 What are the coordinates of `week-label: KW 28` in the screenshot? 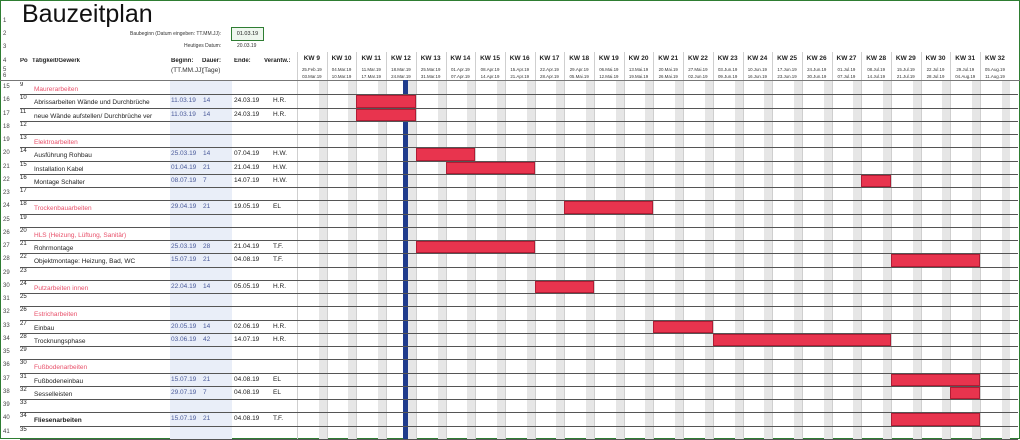 It's located at (876, 58).